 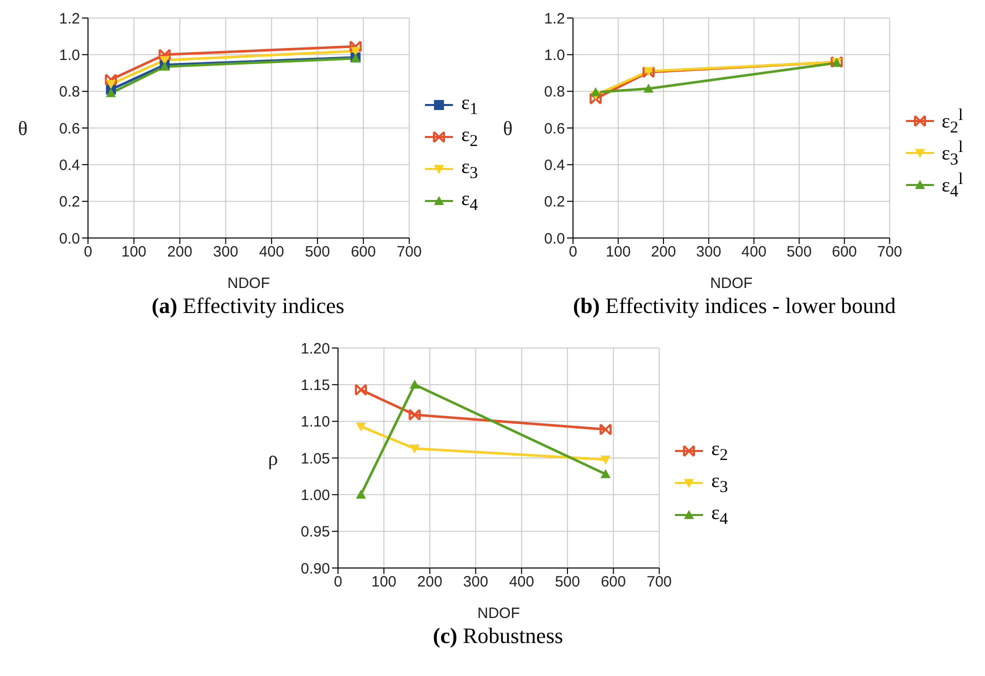 I want to click on text: (b) Effectivity indices - lower bound, so click(x=734, y=306).